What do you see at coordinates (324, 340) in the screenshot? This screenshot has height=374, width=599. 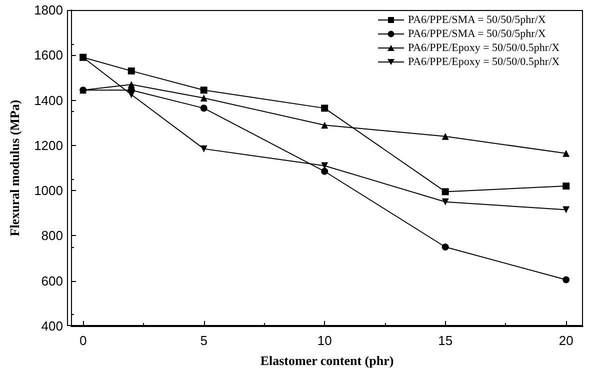 I see `x-tick-label: 10` at bounding box center [324, 340].